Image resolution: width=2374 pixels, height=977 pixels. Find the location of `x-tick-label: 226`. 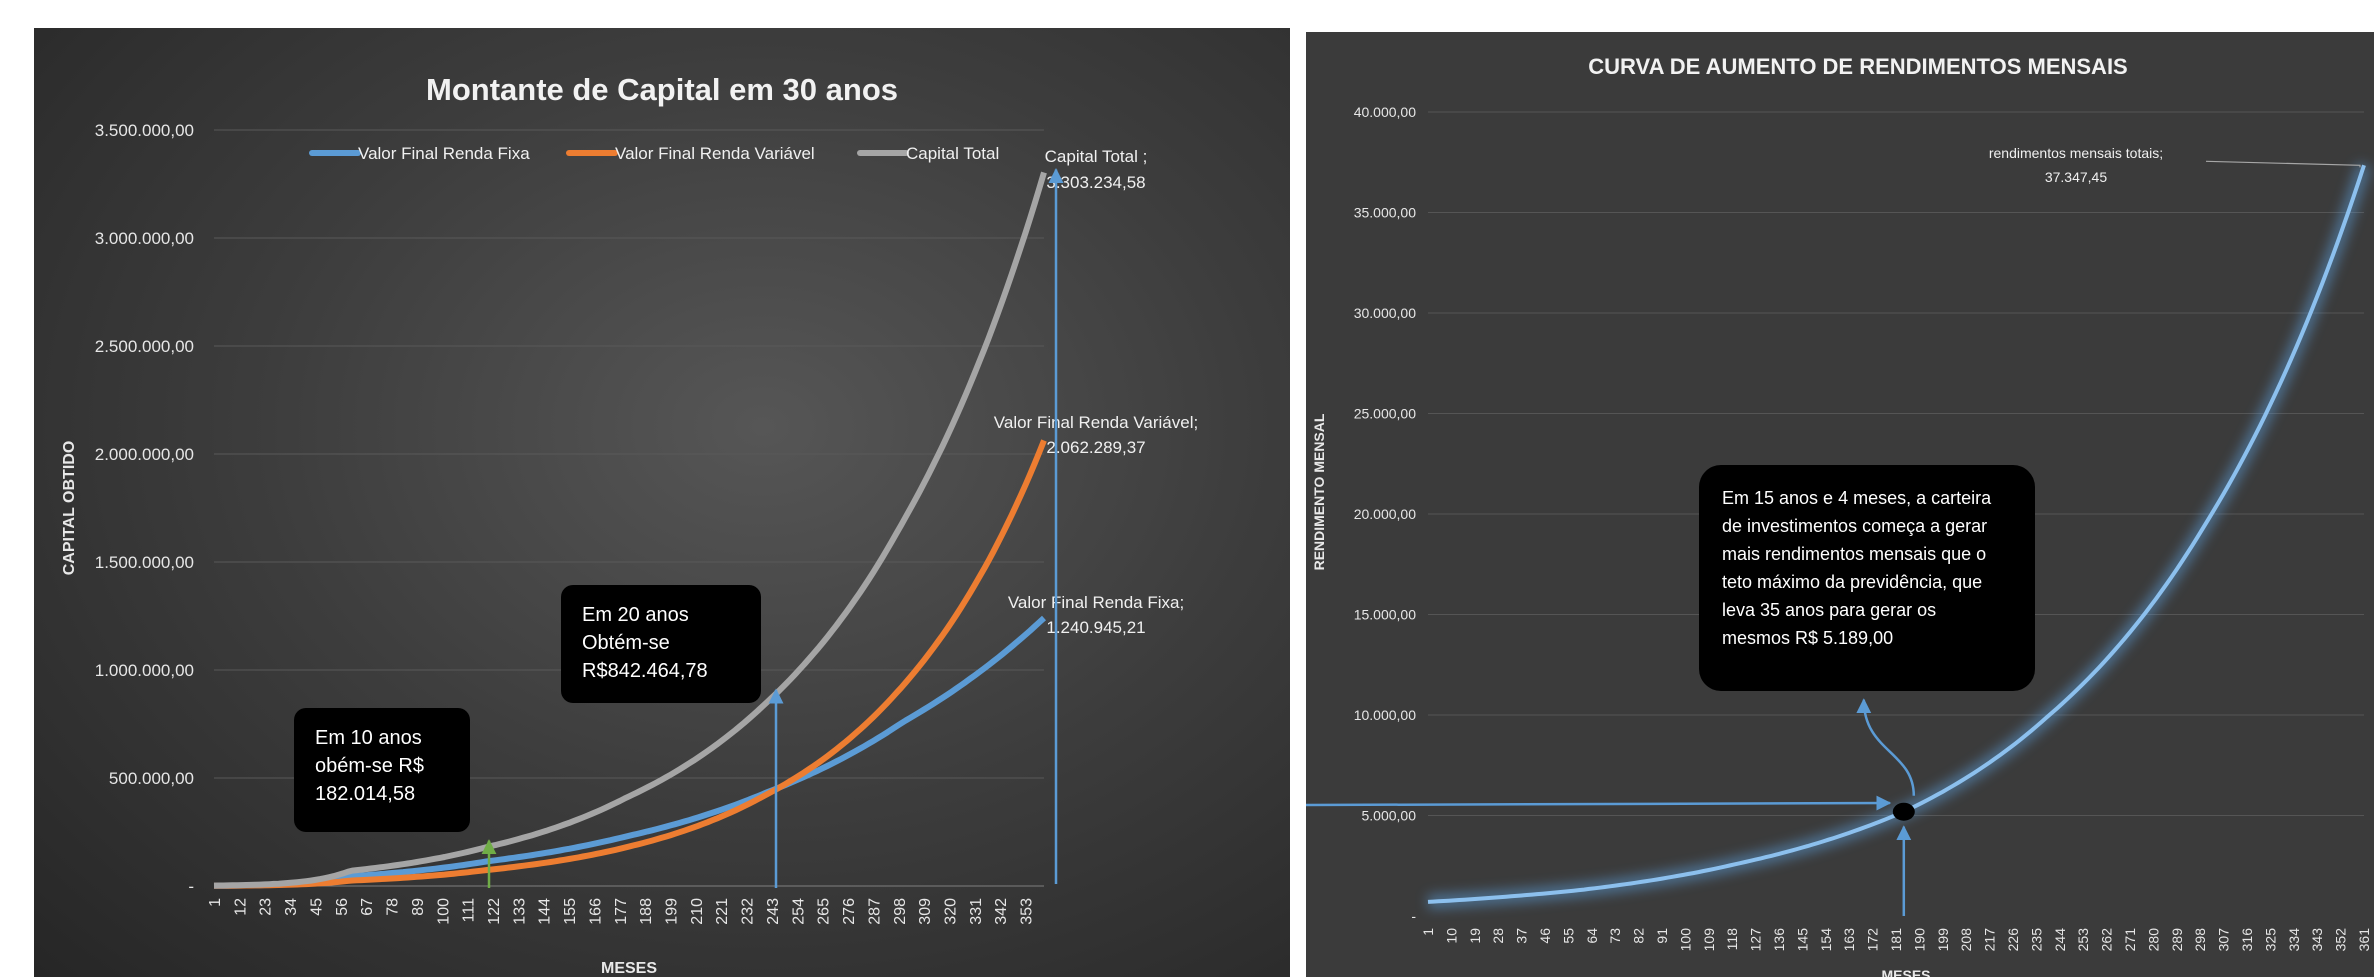

x-tick-label: 226 is located at coordinates (2013, 940).